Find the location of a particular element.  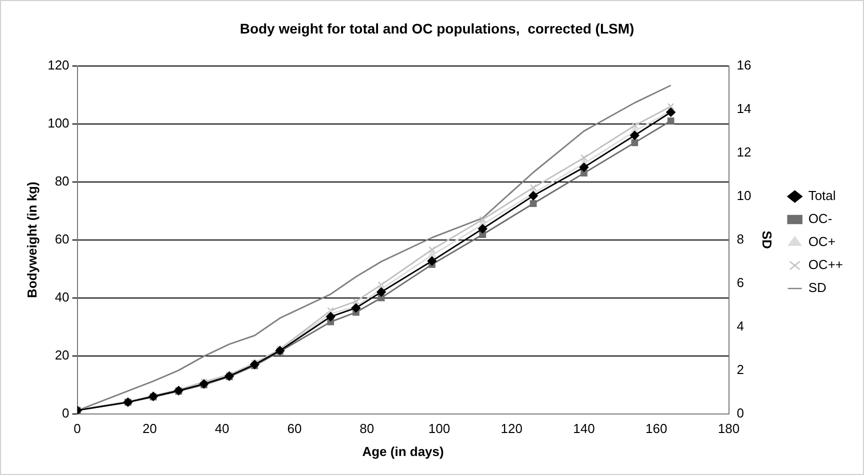

y2-tick-label: 8 is located at coordinates (740, 238).